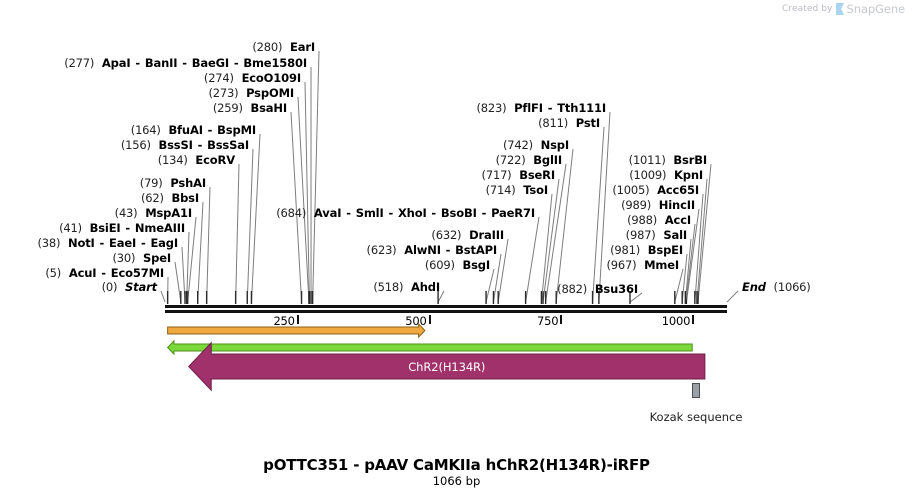 This screenshot has height=498, width=913. What do you see at coordinates (188, 183) in the screenshot?
I see `enzyme-name: PshAI` at bounding box center [188, 183].